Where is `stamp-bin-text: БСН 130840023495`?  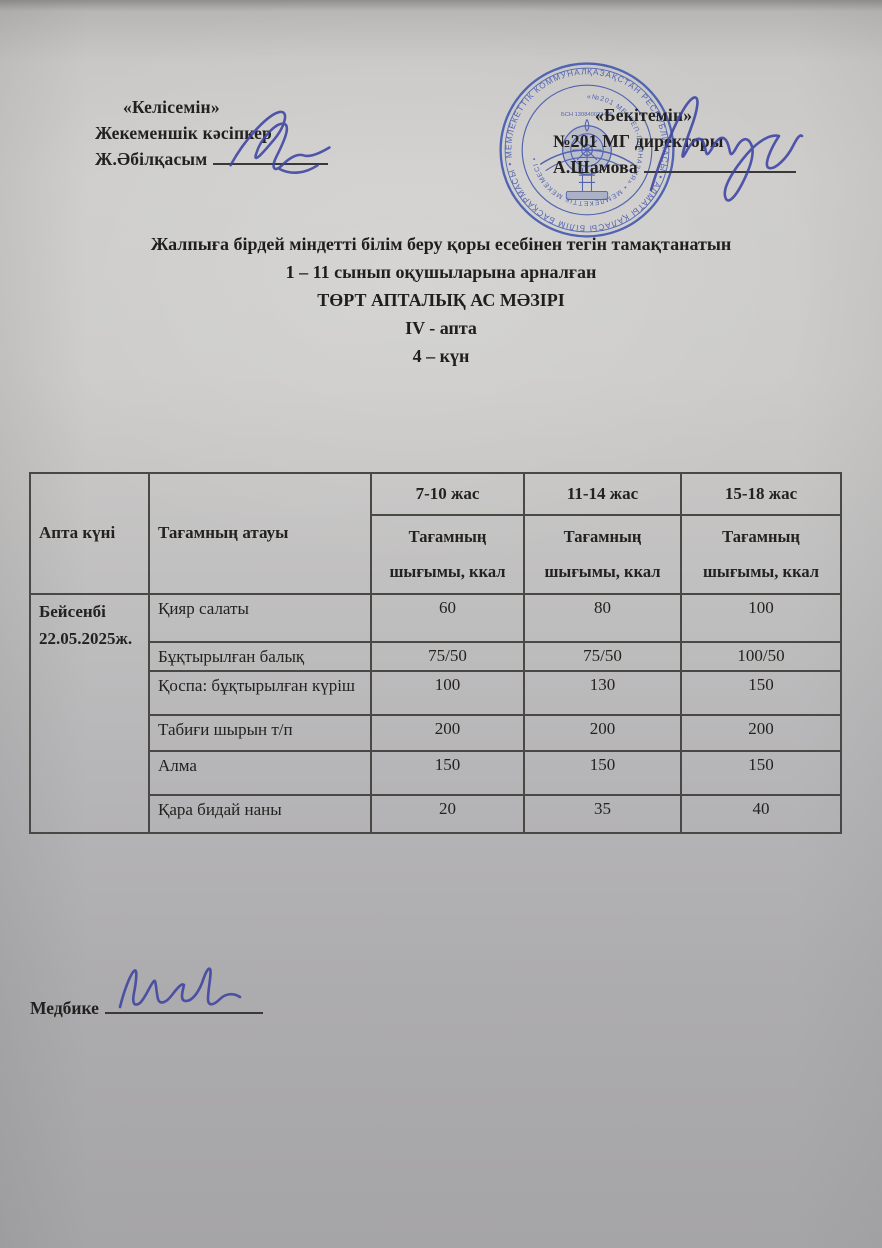
stamp-bin-text: БСН 130840023495 is located at coordinates (587, 115).